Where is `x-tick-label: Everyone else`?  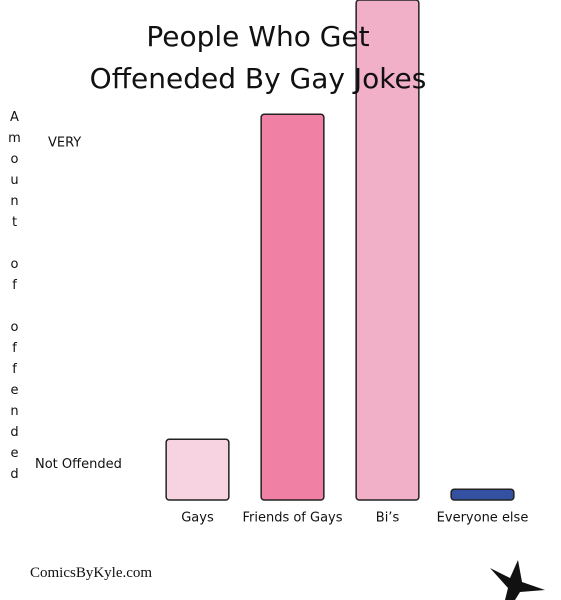
x-tick-label: Everyone else is located at coordinates (483, 518).